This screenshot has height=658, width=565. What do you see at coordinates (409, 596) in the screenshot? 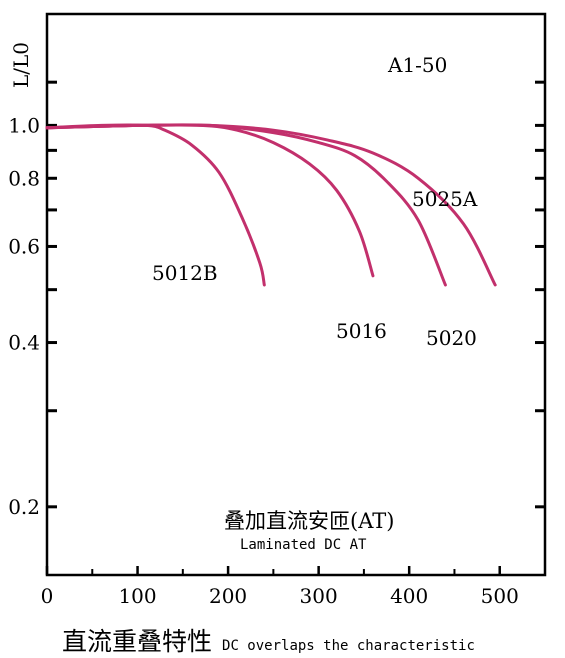
I see `x-tick-label: 400` at bounding box center [409, 596].